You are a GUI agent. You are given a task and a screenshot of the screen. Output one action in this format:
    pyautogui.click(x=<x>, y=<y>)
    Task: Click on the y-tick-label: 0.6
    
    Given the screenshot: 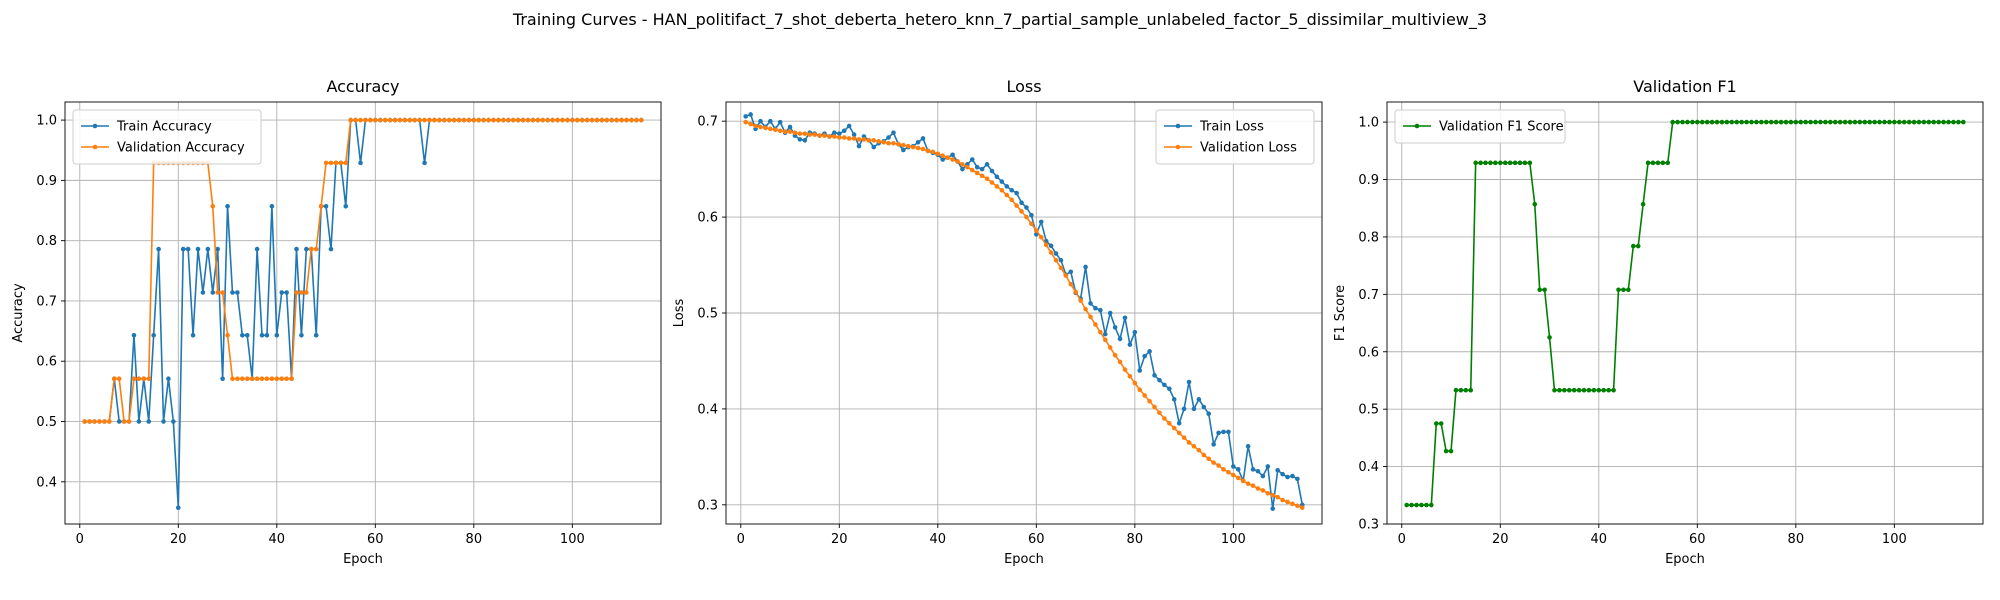 What is the action you would take?
    pyautogui.click(x=1368, y=352)
    